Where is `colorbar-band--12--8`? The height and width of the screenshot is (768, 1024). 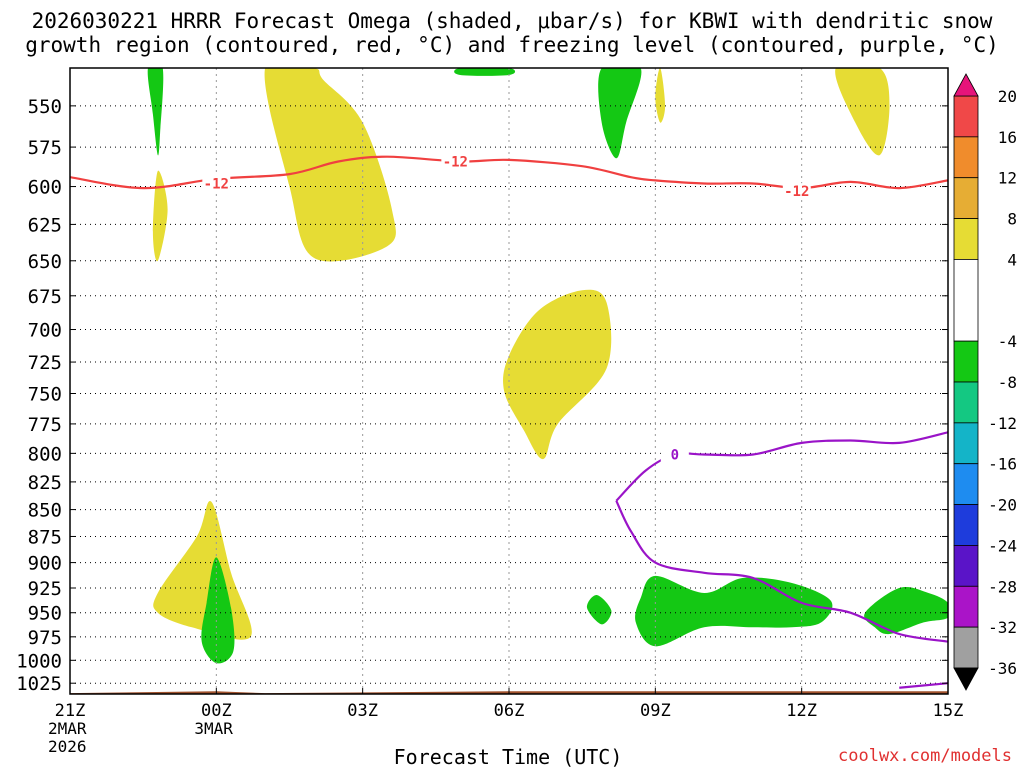
colorbar-band--12--8 is located at coordinates (966, 402).